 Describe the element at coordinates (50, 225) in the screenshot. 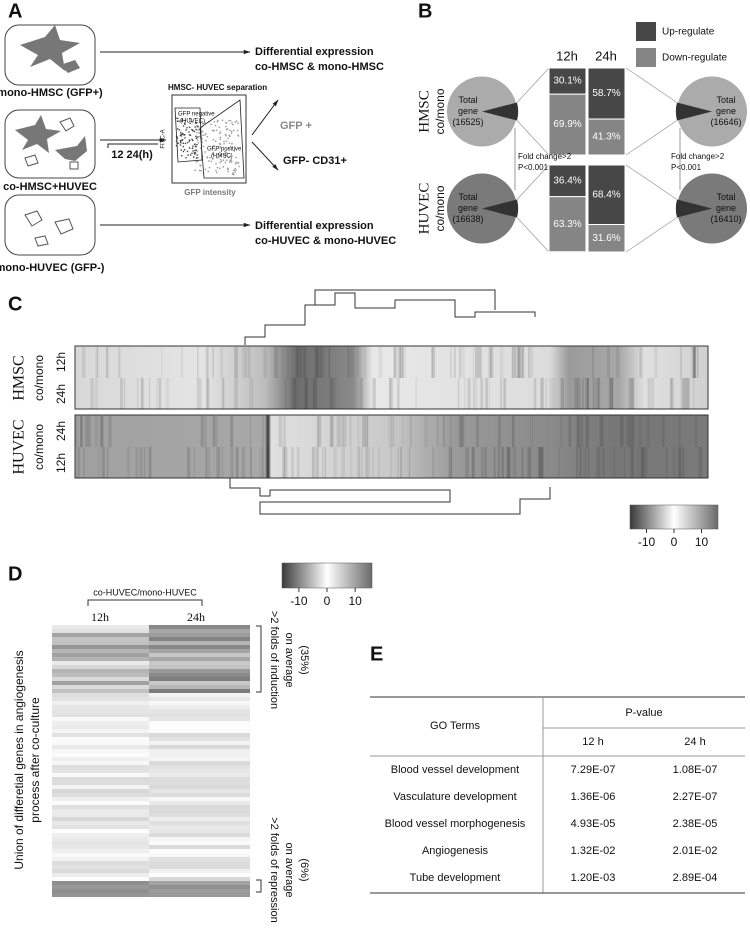

I see `dish` at that location.